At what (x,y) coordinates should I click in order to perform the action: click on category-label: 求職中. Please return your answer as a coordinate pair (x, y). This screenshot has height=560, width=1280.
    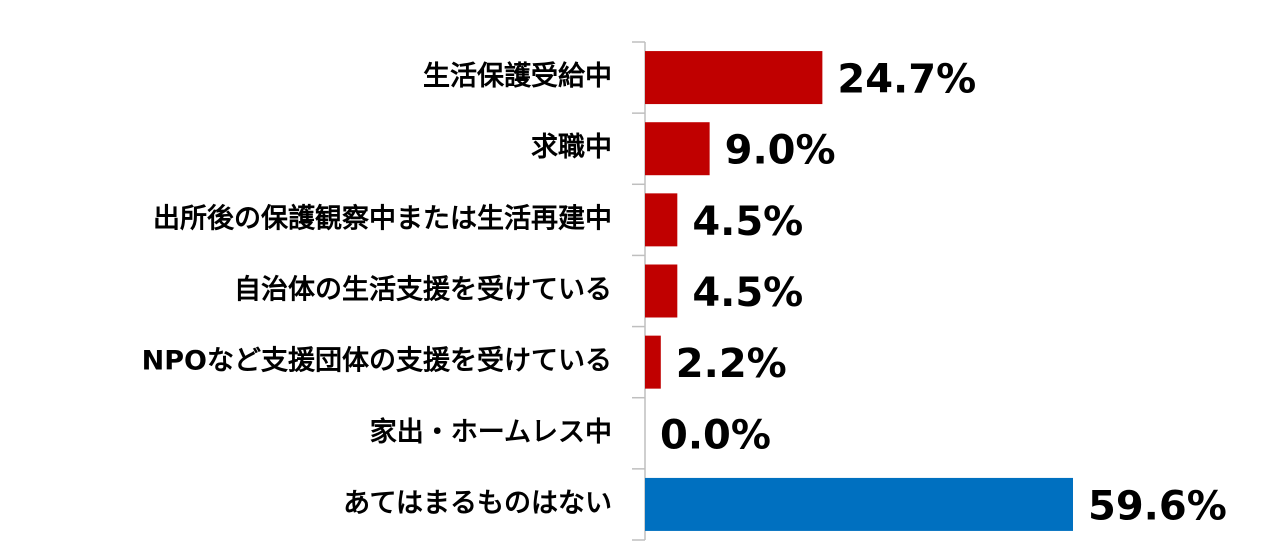
    Looking at the image, I should click on (571, 147).